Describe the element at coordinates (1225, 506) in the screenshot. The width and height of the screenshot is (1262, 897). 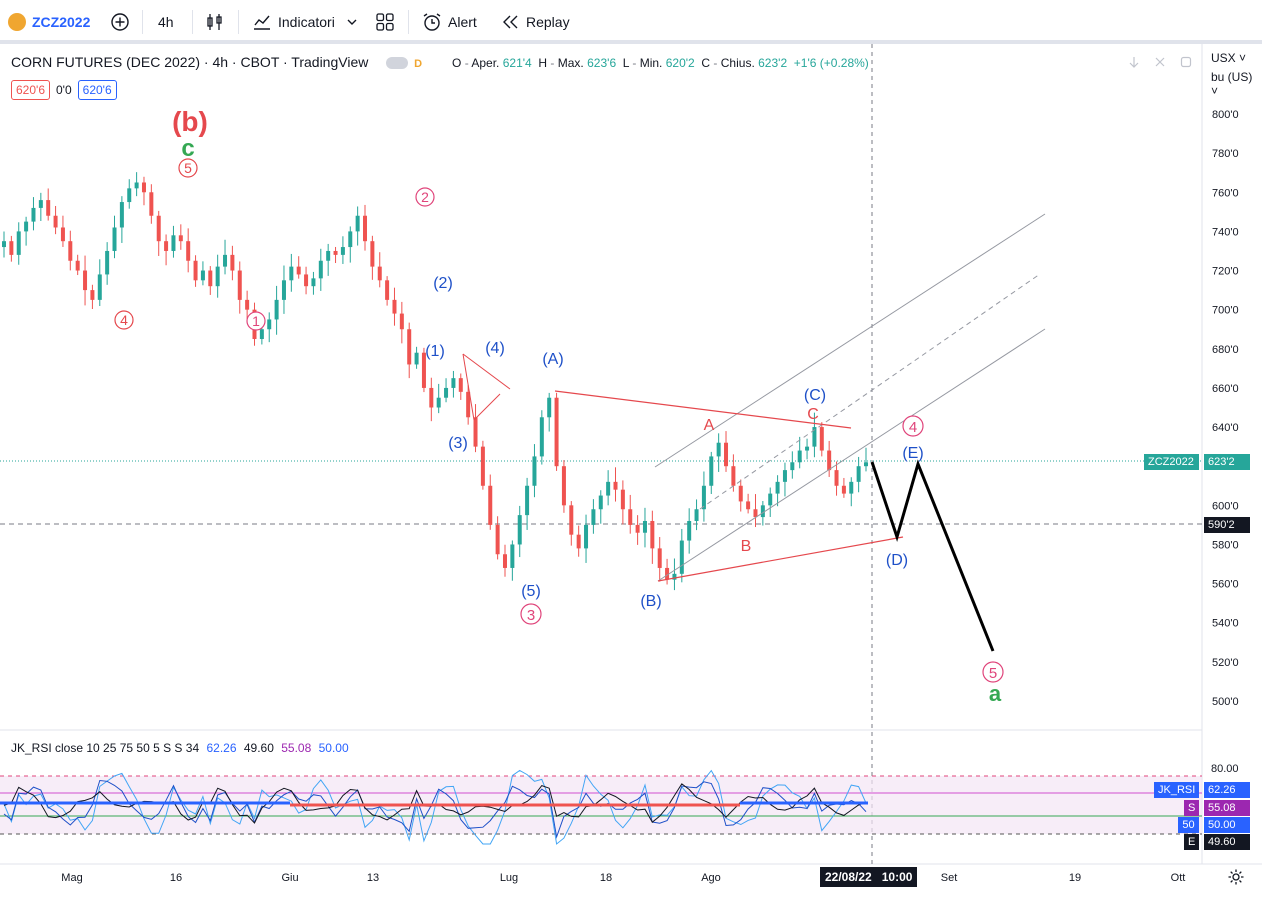
I see `price-tick-label: 600'0` at that location.